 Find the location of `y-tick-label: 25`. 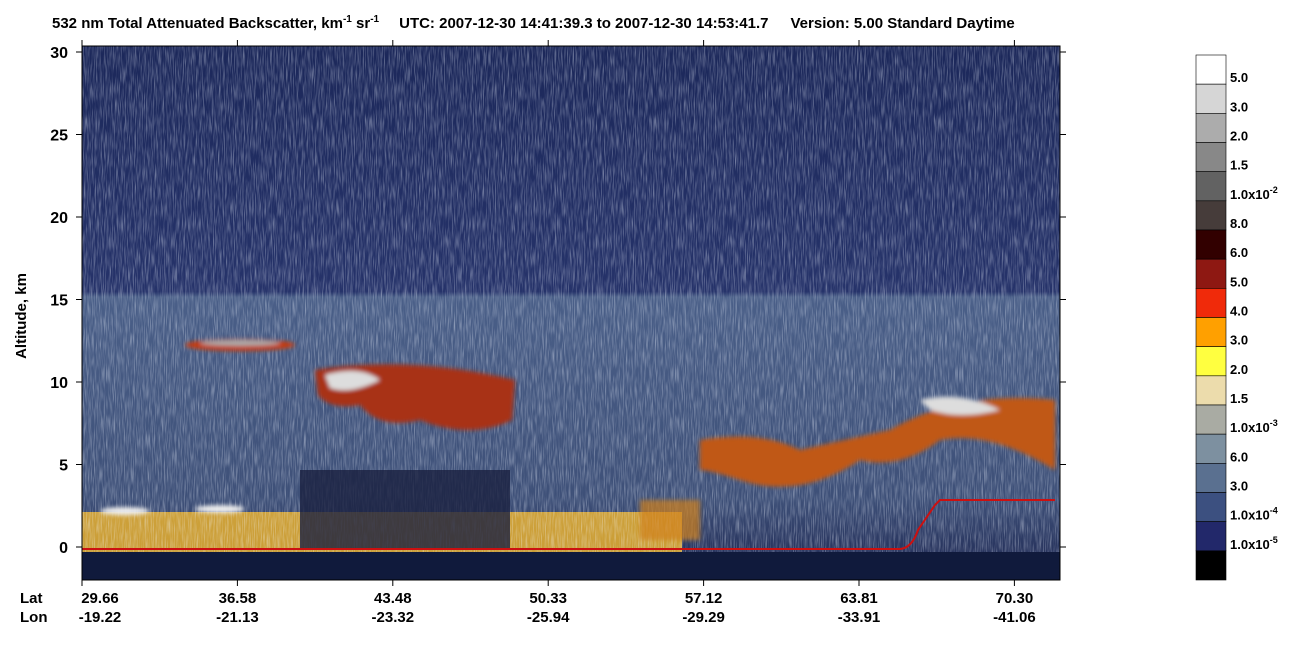

y-tick-label: 25 is located at coordinates (59, 136).